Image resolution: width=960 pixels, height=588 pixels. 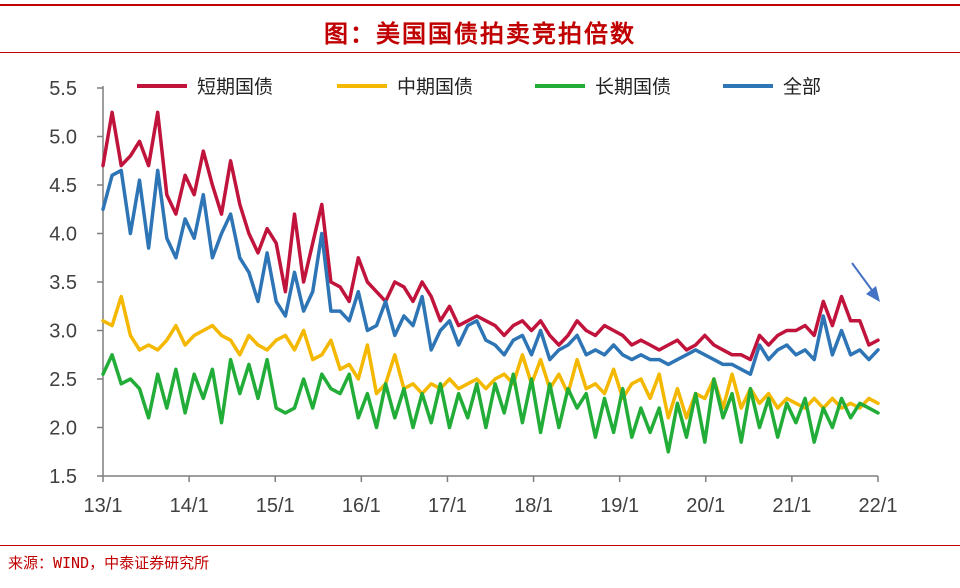 What do you see at coordinates (619, 506) in the screenshot?
I see `x-tick-label: 19/1` at bounding box center [619, 506].